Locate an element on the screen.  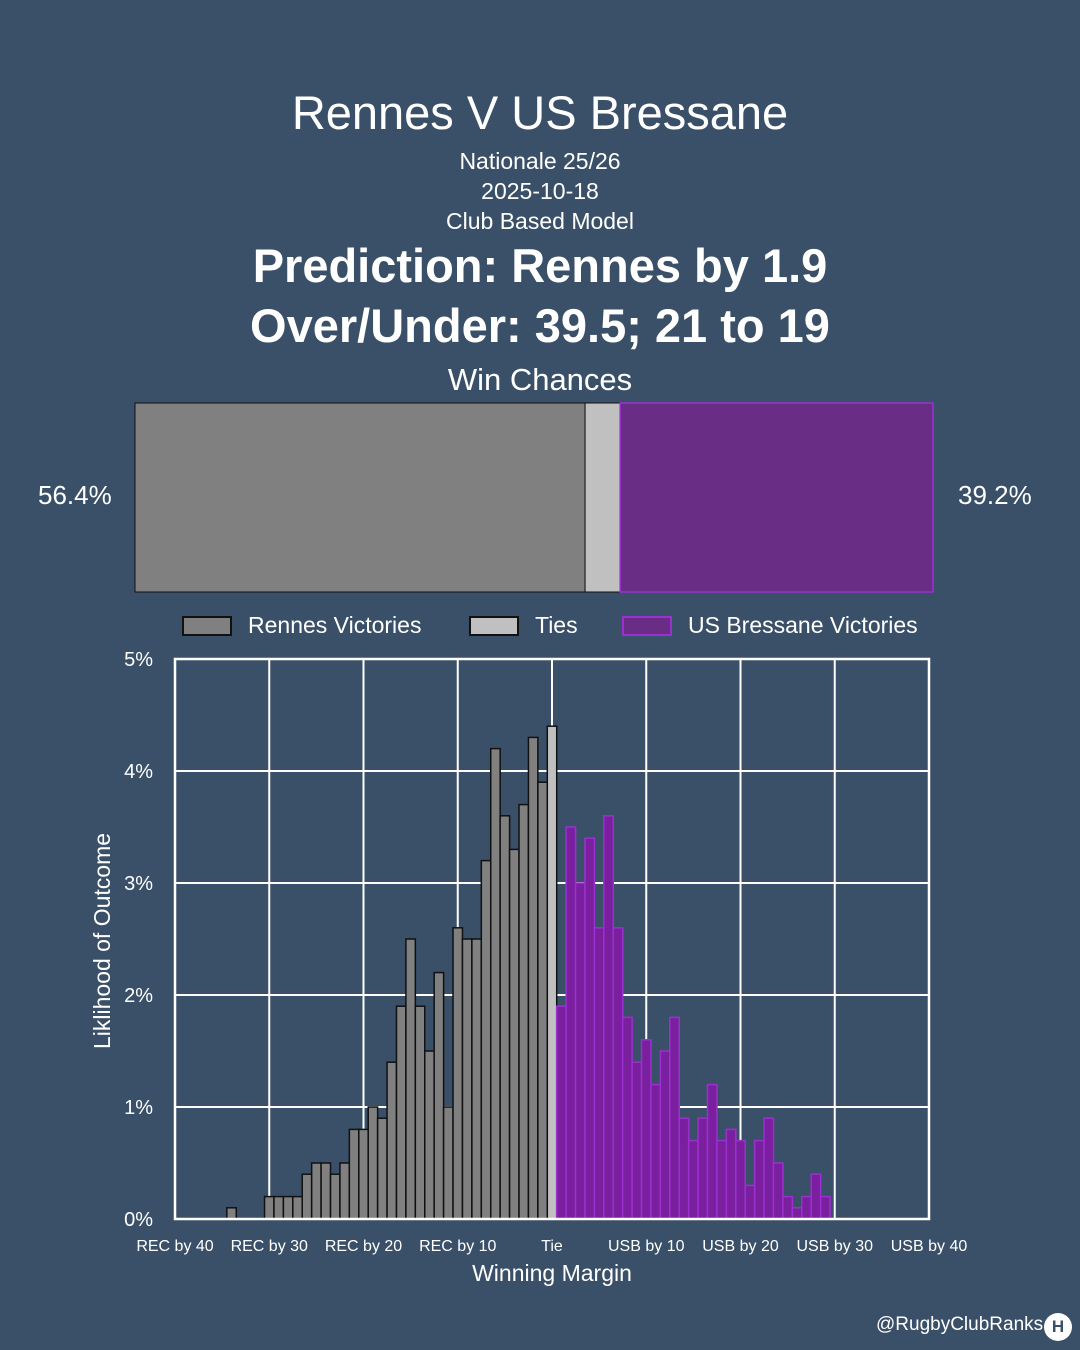
model-label: Club Based Model is located at coordinates (540, 221).